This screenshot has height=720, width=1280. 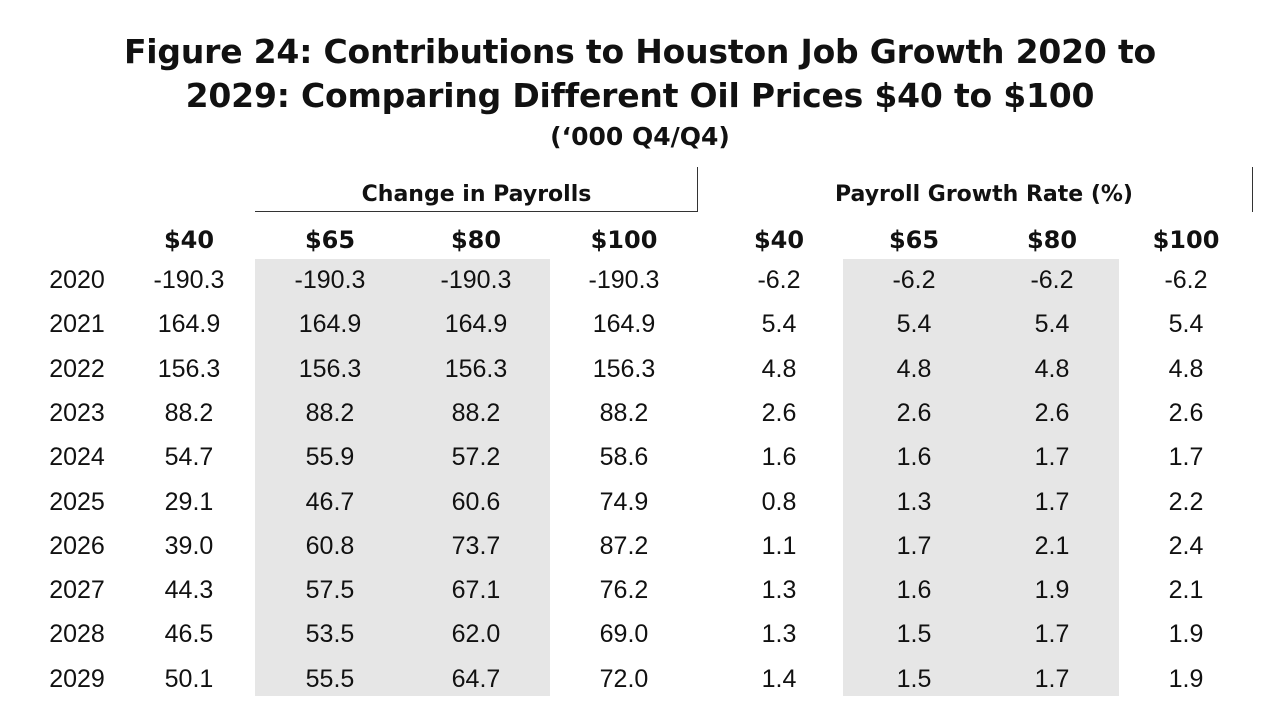 I want to click on cell-growth-80-2028: 1.7, so click(x=1052, y=634).